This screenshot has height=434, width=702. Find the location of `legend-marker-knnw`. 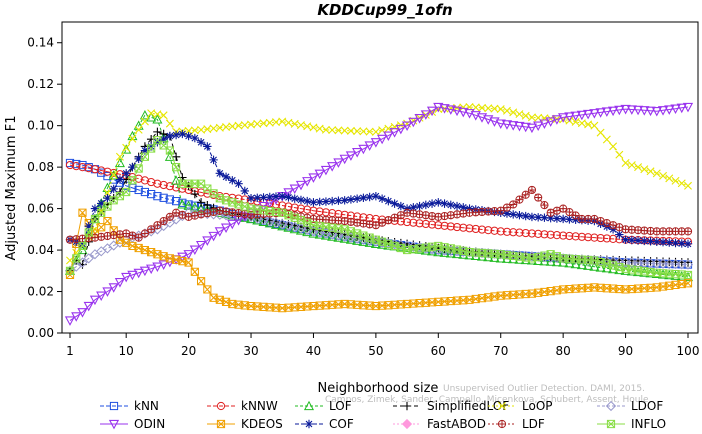

legend-marker-knnw is located at coordinates (221, 406).